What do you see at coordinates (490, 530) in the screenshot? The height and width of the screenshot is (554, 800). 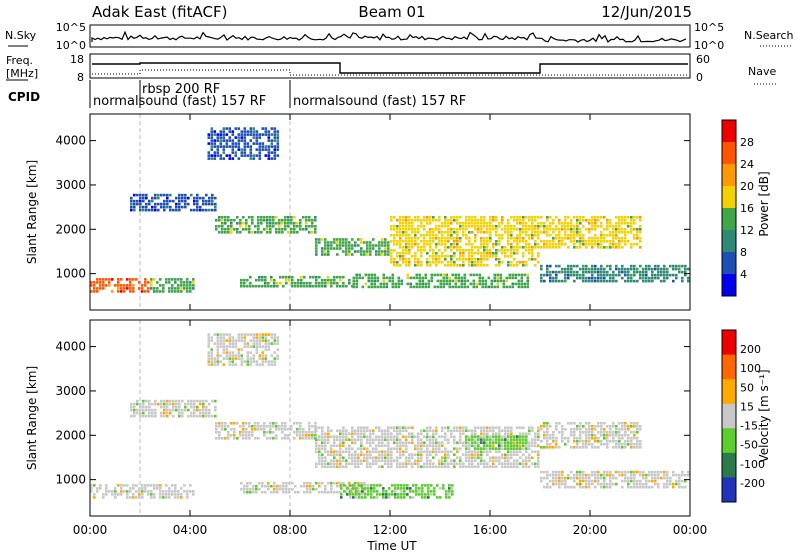 I see `x-tick-label: 16:00` at bounding box center [490, 530].